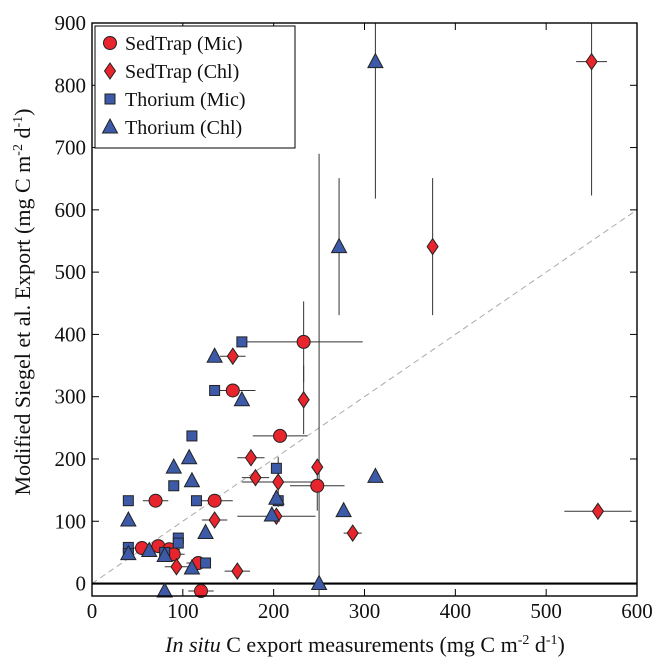  I want to click on y-tick-label: 500, so click(71, 272).